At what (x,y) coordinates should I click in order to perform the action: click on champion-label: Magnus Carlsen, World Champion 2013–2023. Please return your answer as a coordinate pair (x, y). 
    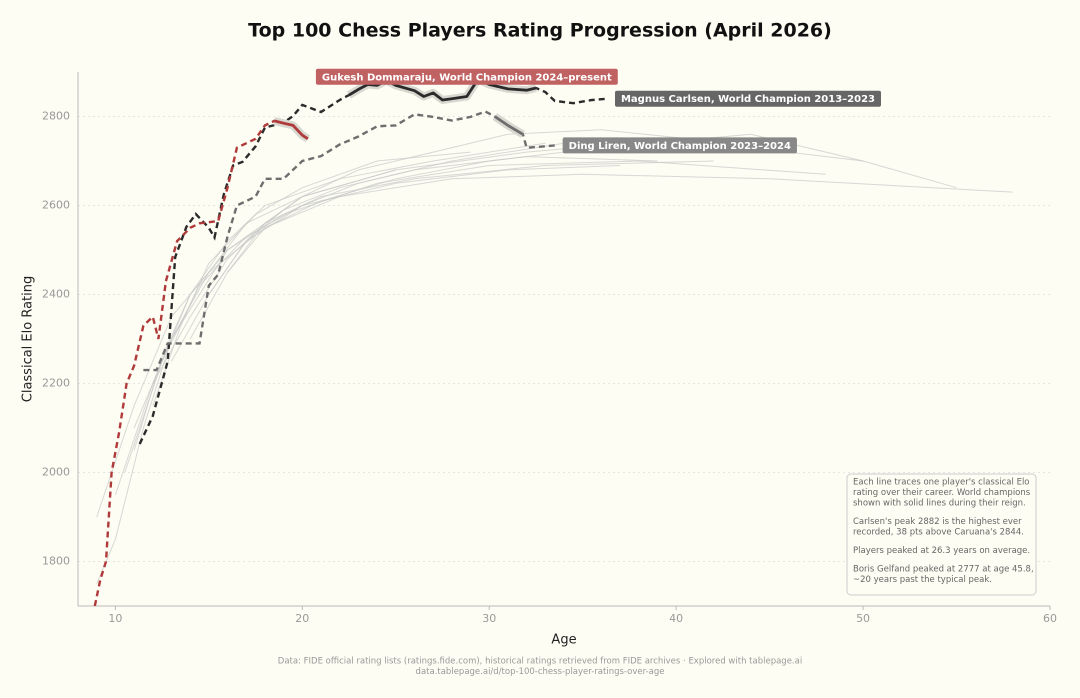
    Looking at the image, I should click on (748, 99).